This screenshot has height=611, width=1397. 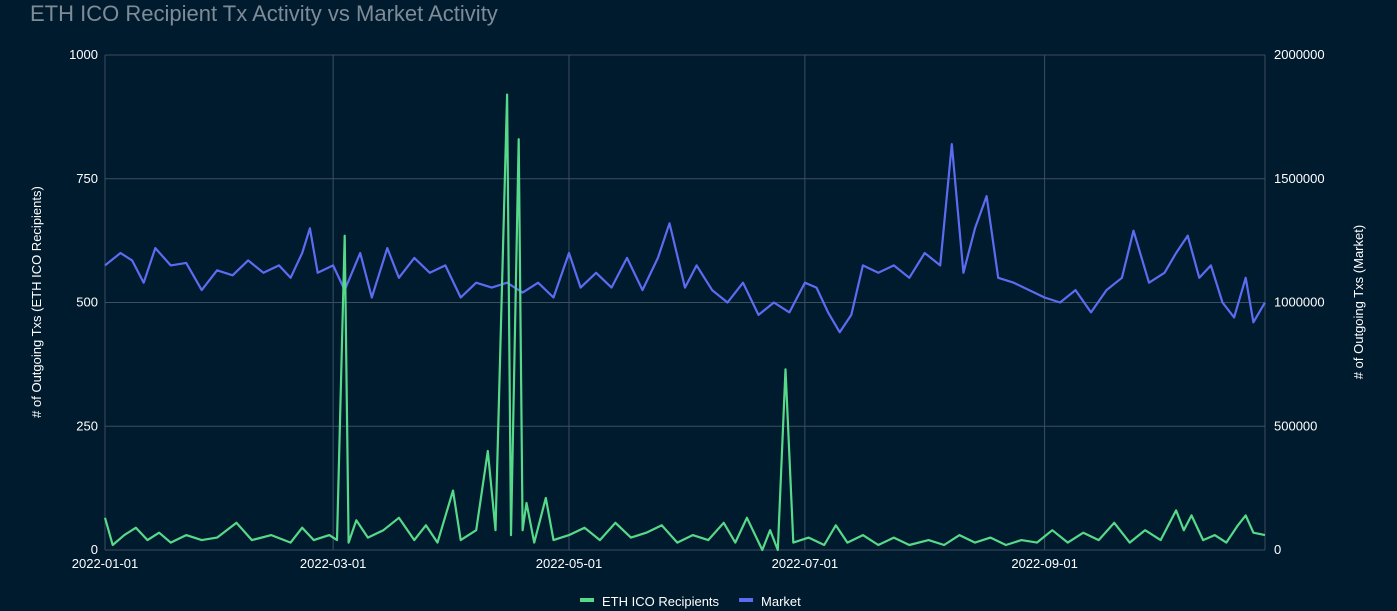 What do you see at coordinates (1044, 563) in the screenshot?
I see `x-tick-label: 2022-09-01` at bounding box center [1044, 563].